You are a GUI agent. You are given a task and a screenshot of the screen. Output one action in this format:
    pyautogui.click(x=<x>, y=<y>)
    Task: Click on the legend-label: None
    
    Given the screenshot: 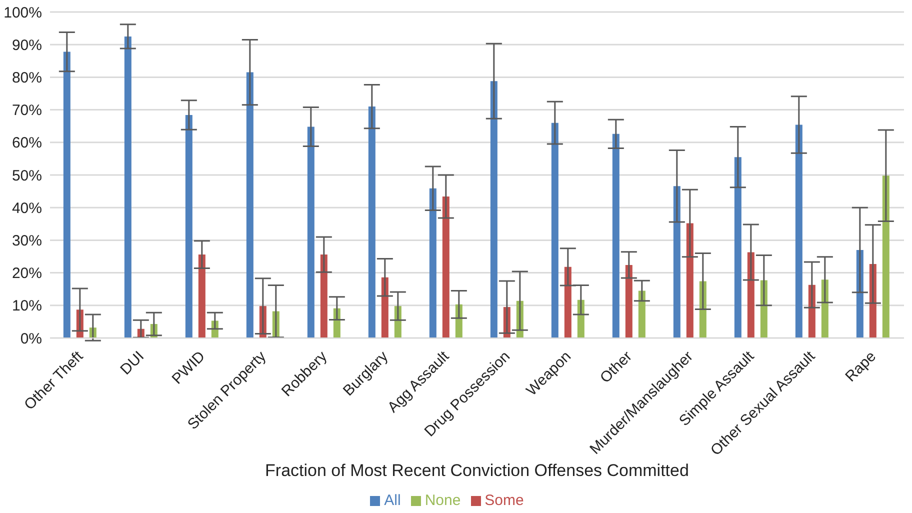 What is the action you would take?
    pyautogui.click(x=442, y=500)
    